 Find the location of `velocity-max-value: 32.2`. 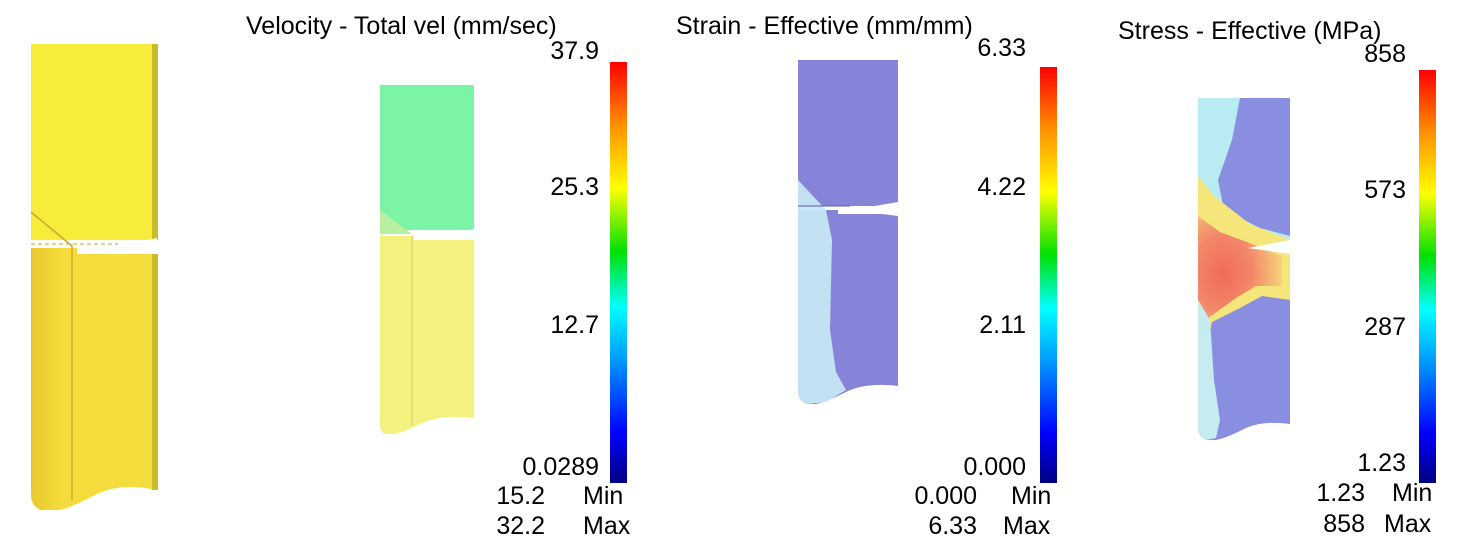

velocity-max-value: 32.2 is located at coordinates (520, 526).